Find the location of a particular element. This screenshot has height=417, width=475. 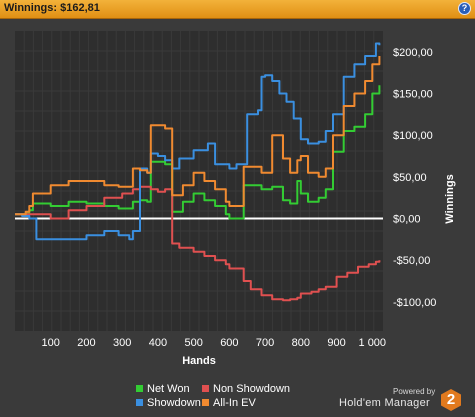

x-tick-label: 300 is located at coordinates (122, 343).